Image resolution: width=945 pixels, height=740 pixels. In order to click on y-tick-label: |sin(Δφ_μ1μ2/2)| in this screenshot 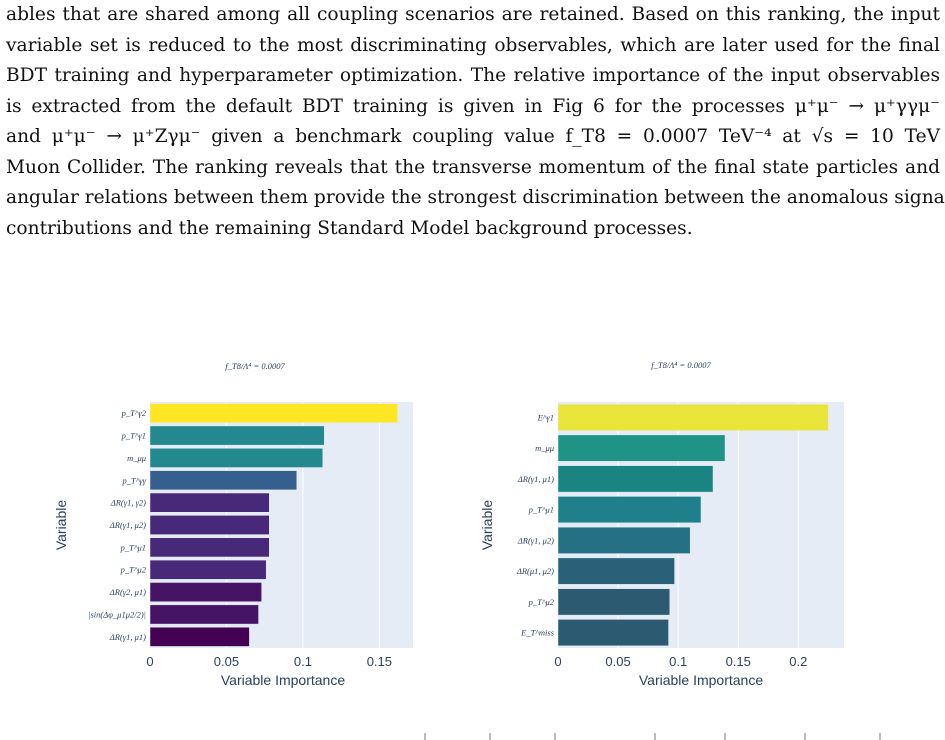, I will do `click(117, 614)`.